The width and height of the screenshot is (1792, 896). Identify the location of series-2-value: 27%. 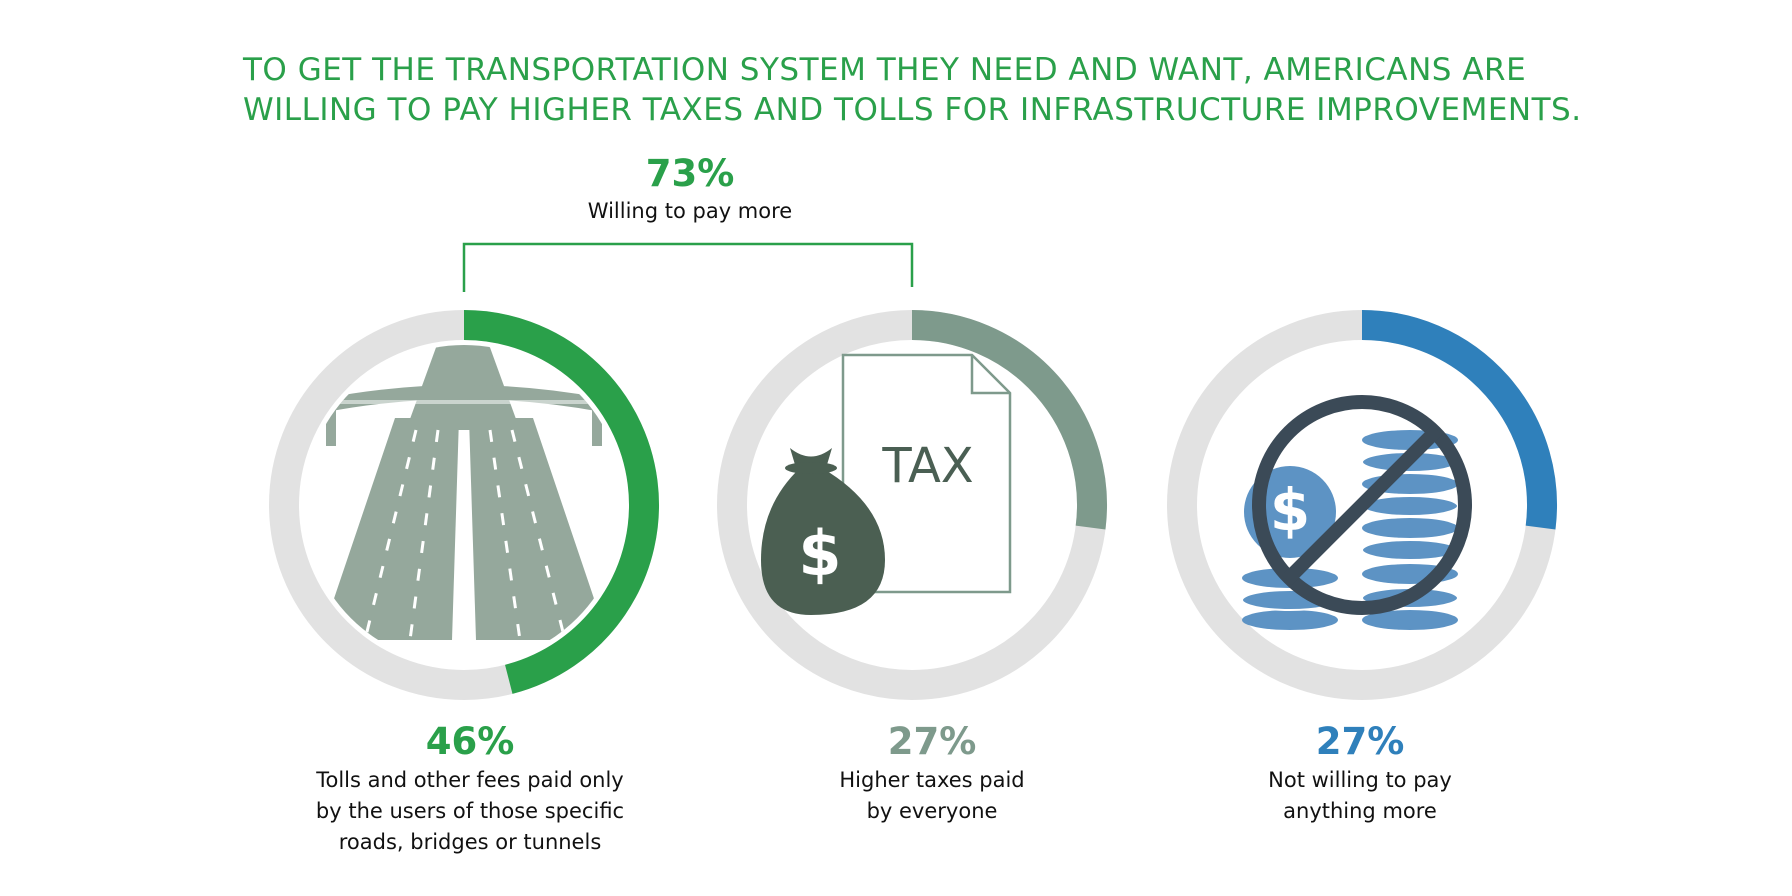
(932, 741).